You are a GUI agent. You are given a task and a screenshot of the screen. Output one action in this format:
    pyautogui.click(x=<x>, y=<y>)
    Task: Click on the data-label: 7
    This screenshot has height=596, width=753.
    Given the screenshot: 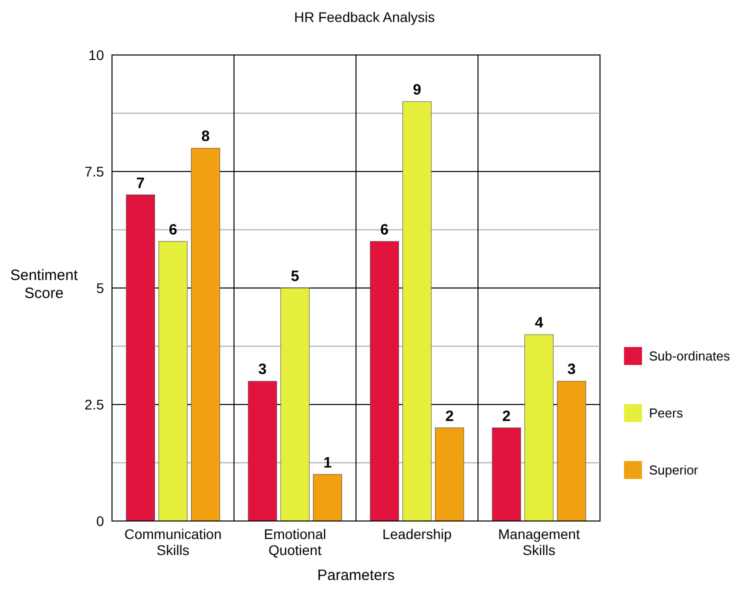 What is the action you would take?
    pyautogui.click(x=140, y=183)
    